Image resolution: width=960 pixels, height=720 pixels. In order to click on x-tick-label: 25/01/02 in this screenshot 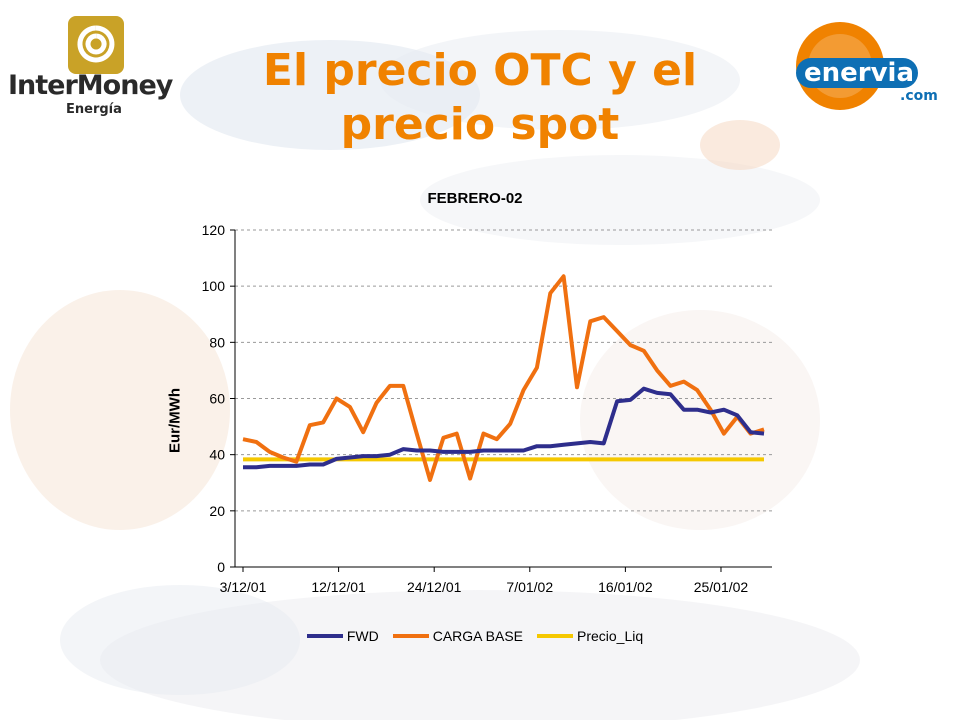, I will do `click(721, 587)`.